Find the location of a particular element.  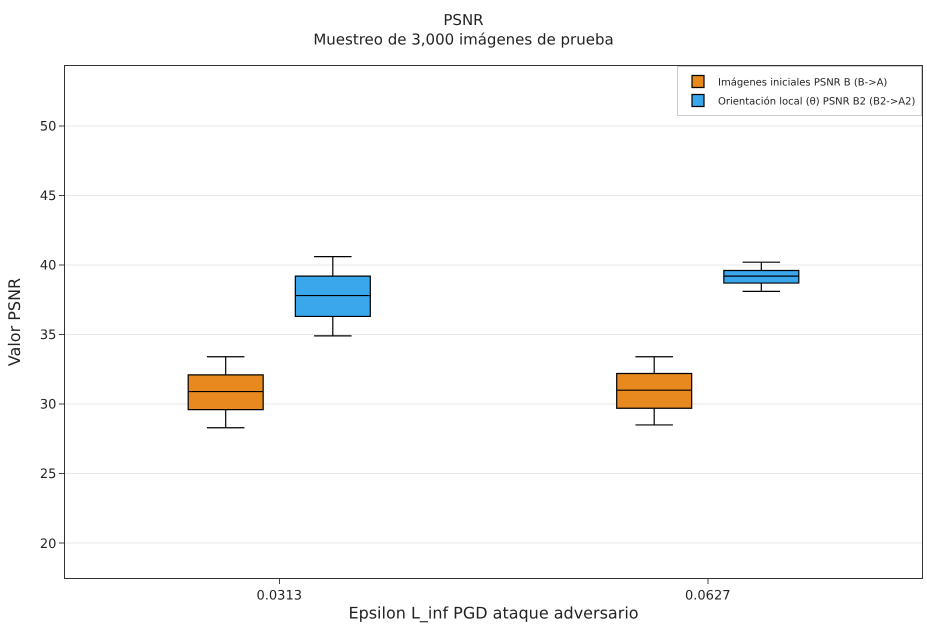

y-tick-label: 30 is located at coordinates (48, 405).